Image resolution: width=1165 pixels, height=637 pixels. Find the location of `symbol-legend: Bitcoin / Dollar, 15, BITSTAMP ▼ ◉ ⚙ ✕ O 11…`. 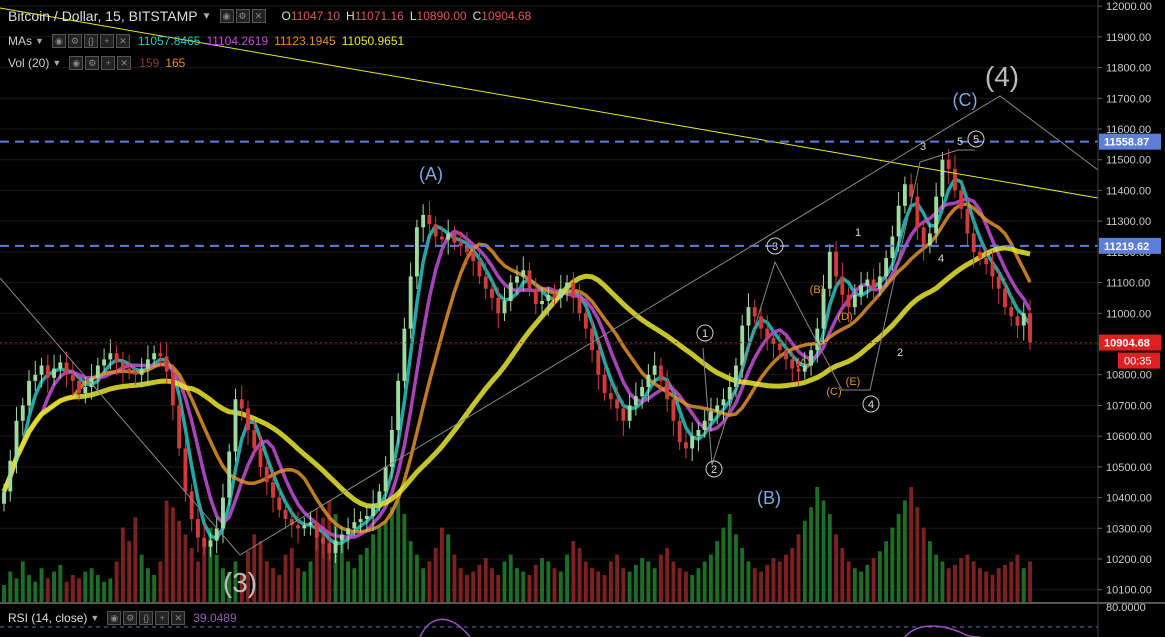

symbol-legend: Bitcoin / Dollar, 15, BITSTAMP ▼ ◉ ⚙ ✕ O 11… is located at coordinates (269, 16).